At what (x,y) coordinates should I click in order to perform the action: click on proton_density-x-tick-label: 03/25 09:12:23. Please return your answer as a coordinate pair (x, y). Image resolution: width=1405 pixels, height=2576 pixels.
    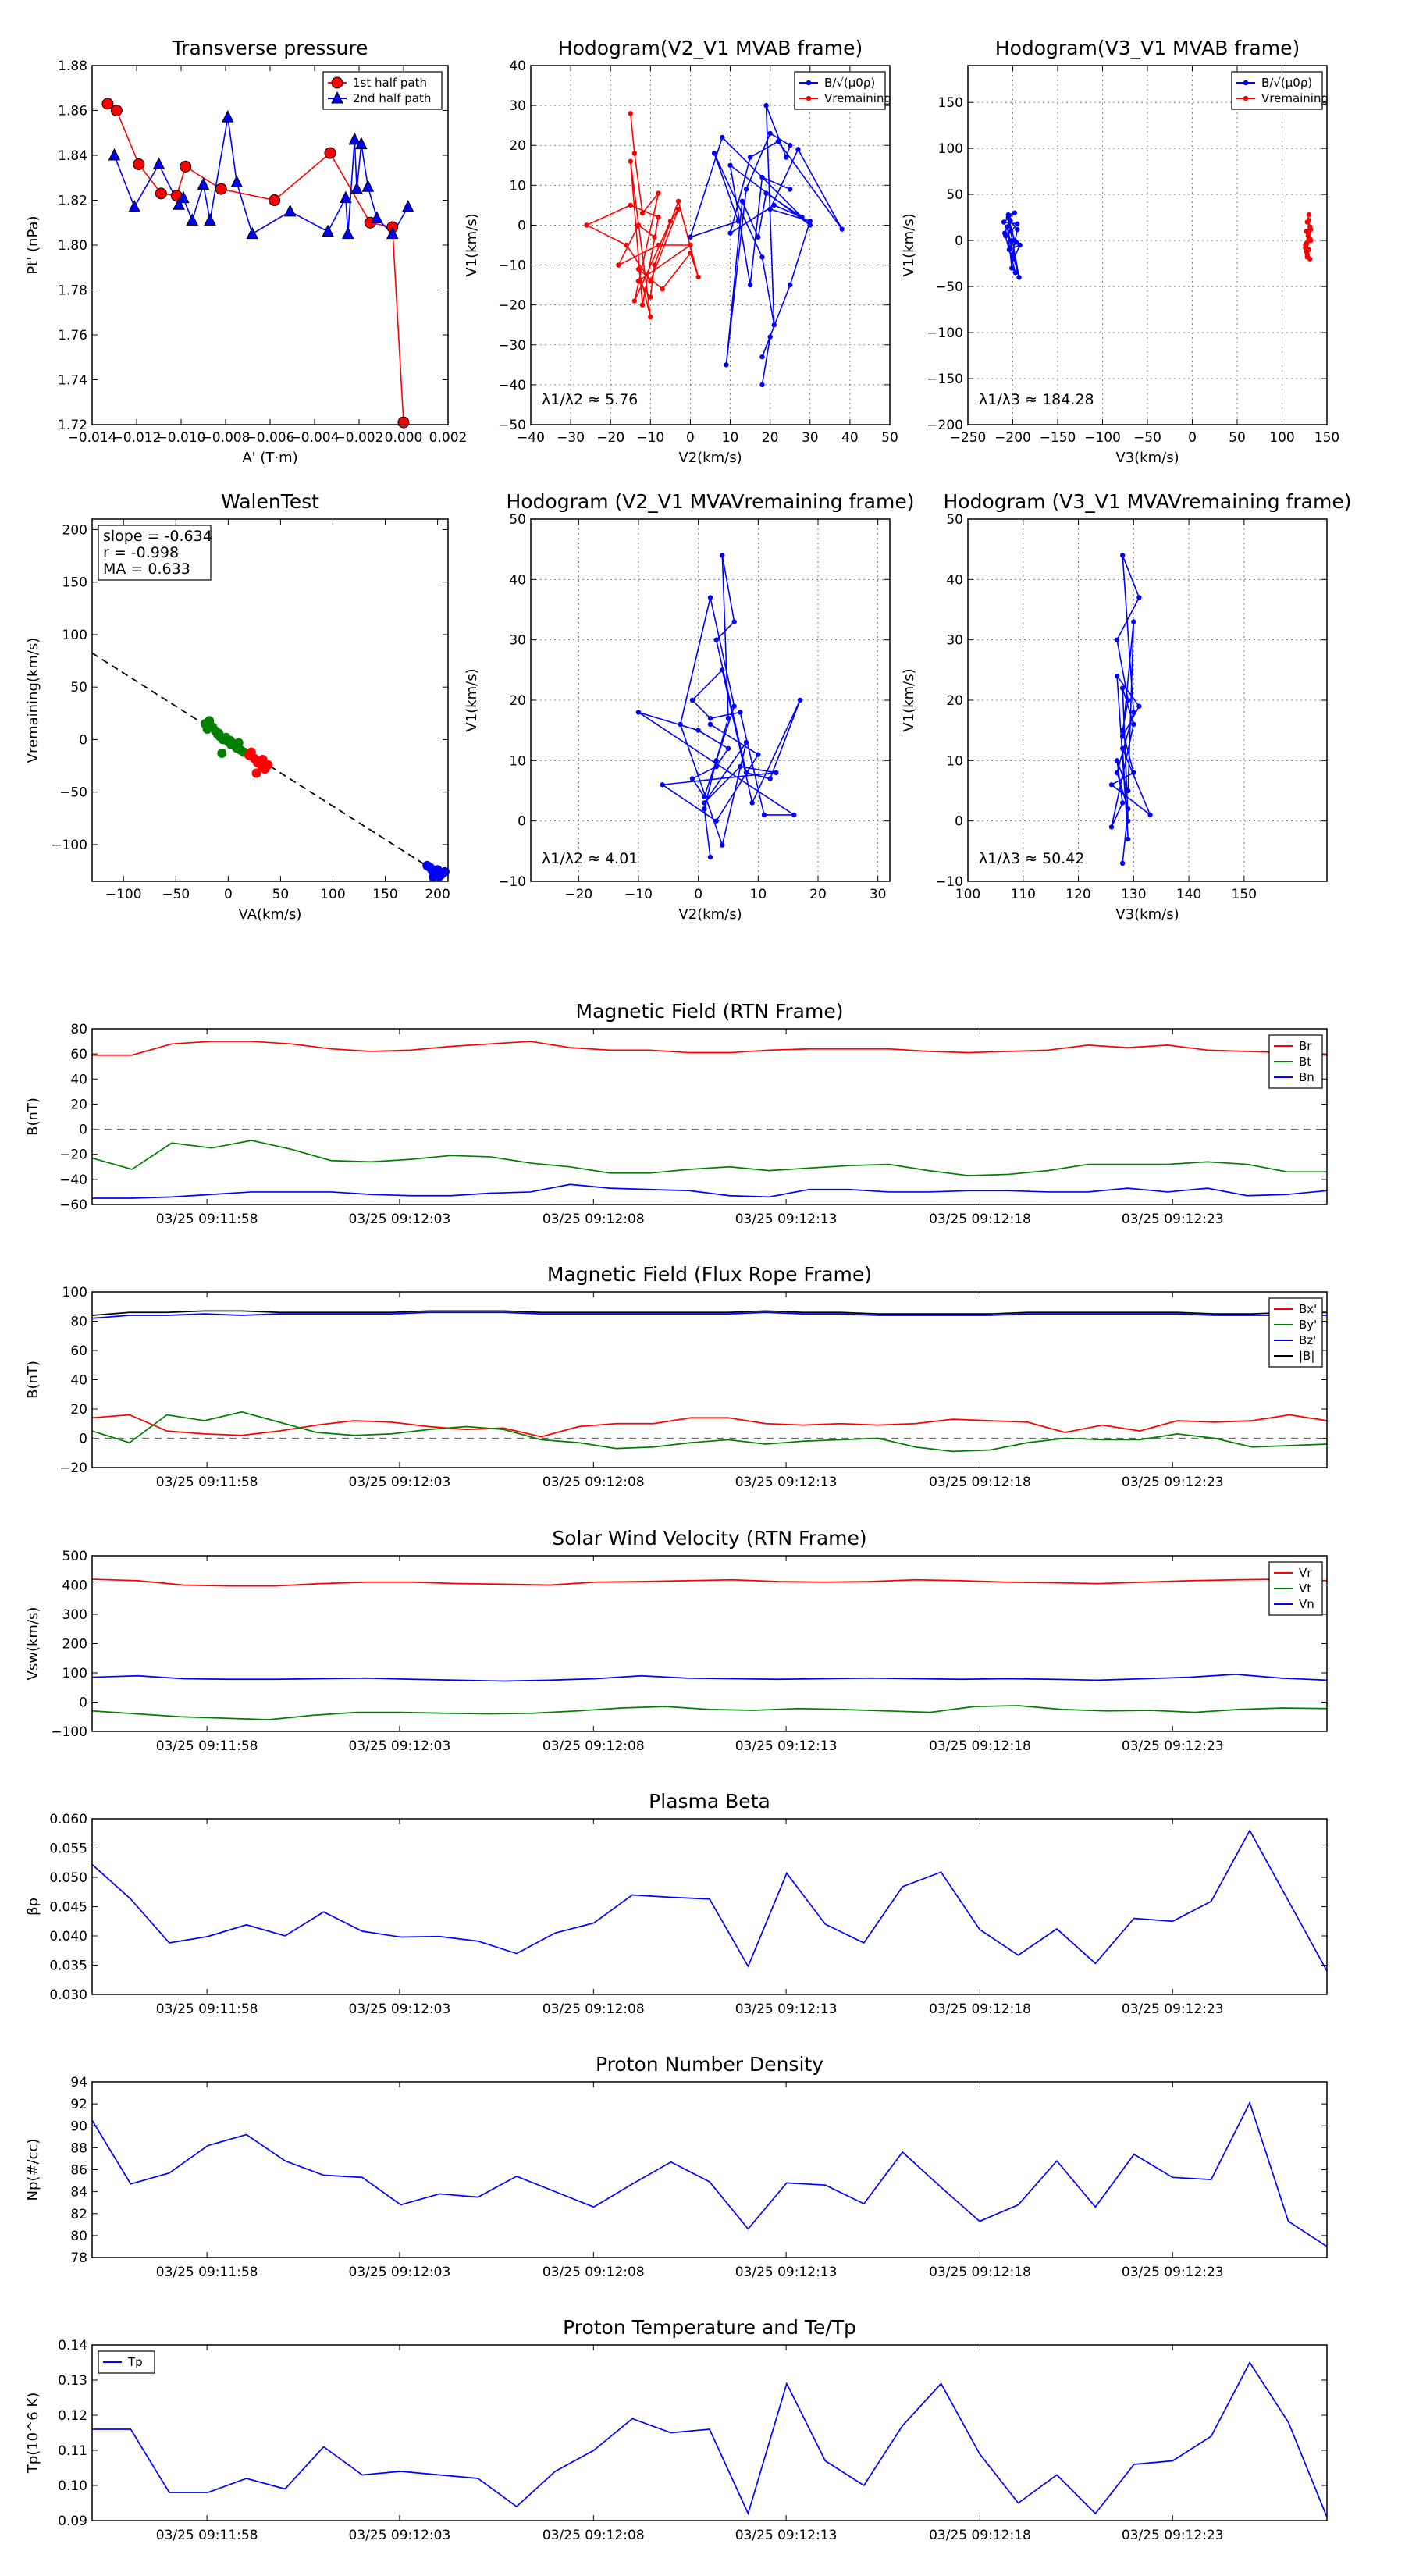
    Looking at the image, I should click on (1173, 2272).